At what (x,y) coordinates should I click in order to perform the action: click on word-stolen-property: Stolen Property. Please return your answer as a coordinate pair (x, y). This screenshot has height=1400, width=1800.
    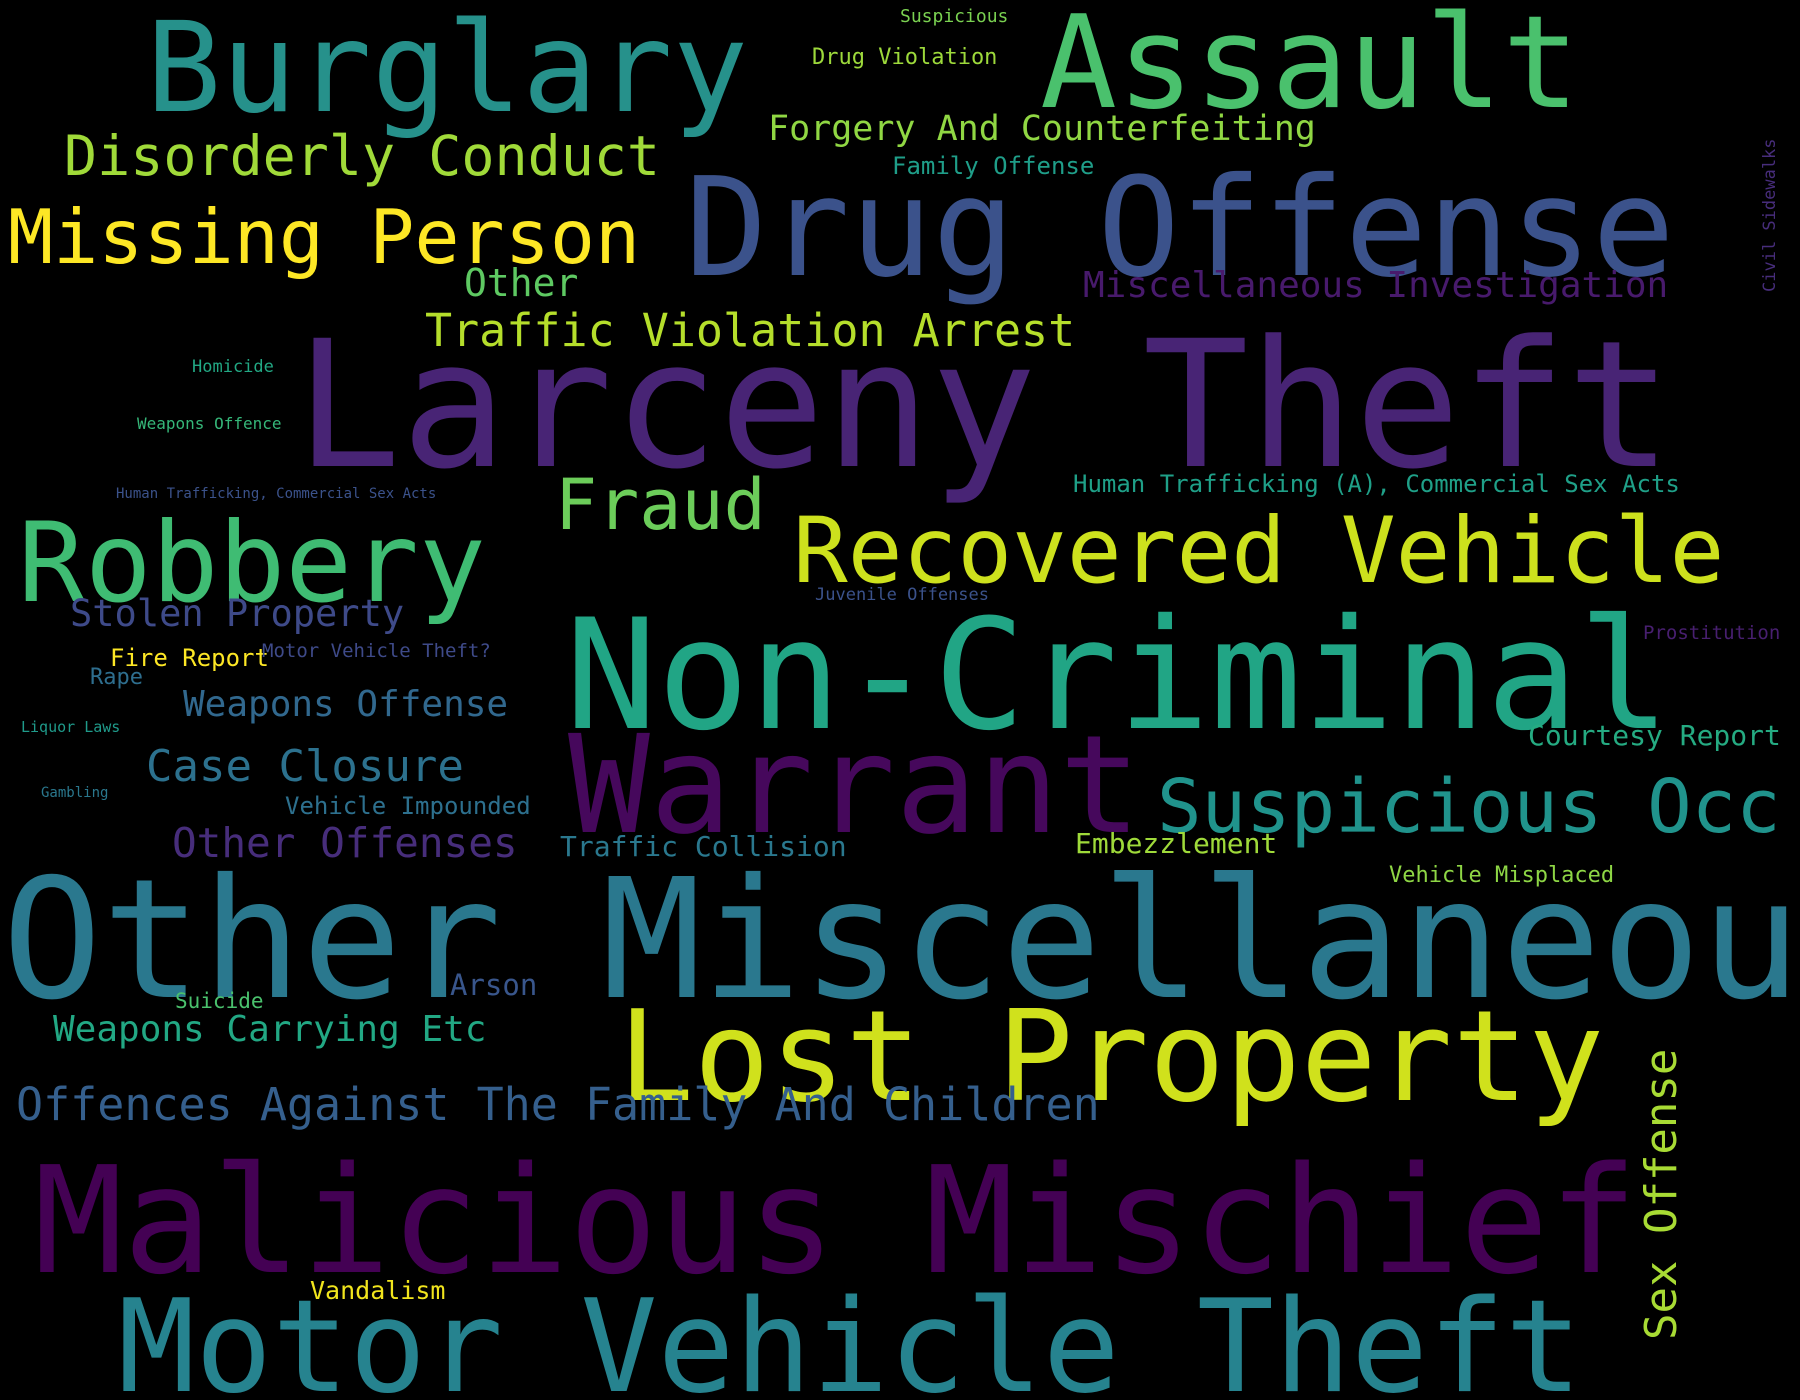
    Looking at the image, I should click on (237, 613).